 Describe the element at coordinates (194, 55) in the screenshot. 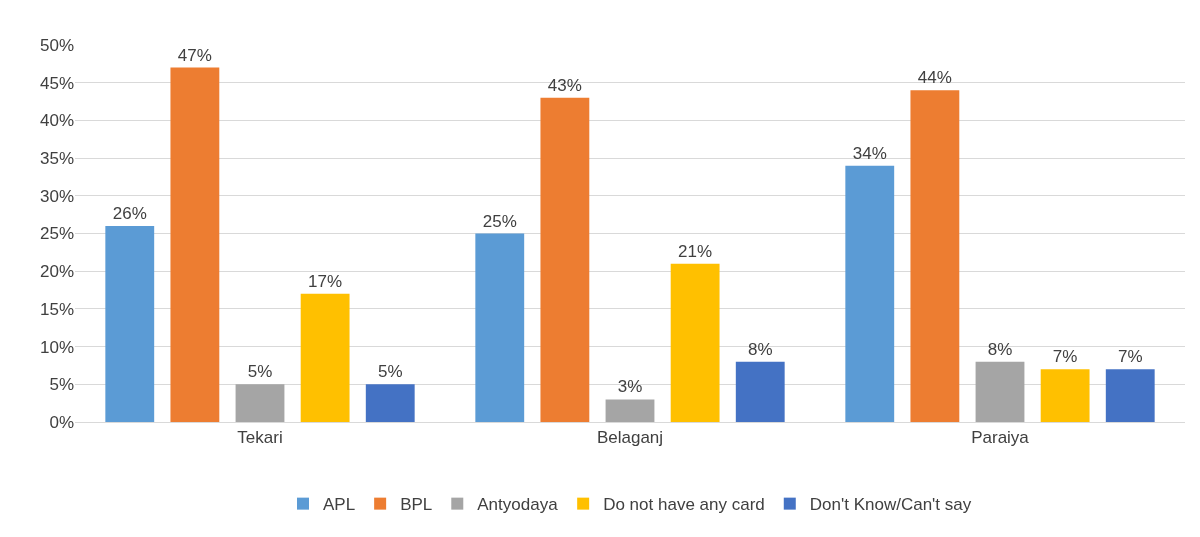

I see `data-label: 47%` at that location.